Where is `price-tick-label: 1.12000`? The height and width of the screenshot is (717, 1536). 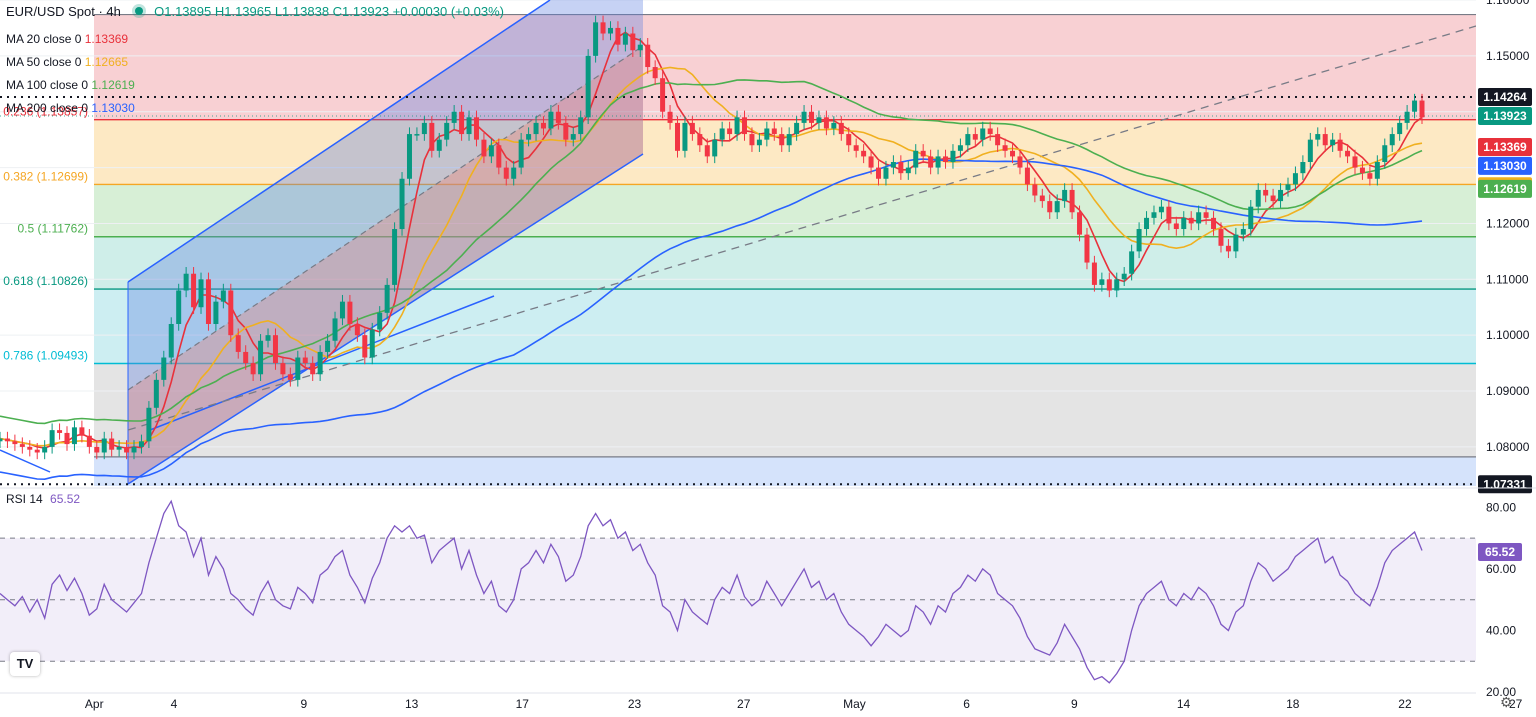 price-tick-label: 1.12000 is located at coordinates (1508, 223).